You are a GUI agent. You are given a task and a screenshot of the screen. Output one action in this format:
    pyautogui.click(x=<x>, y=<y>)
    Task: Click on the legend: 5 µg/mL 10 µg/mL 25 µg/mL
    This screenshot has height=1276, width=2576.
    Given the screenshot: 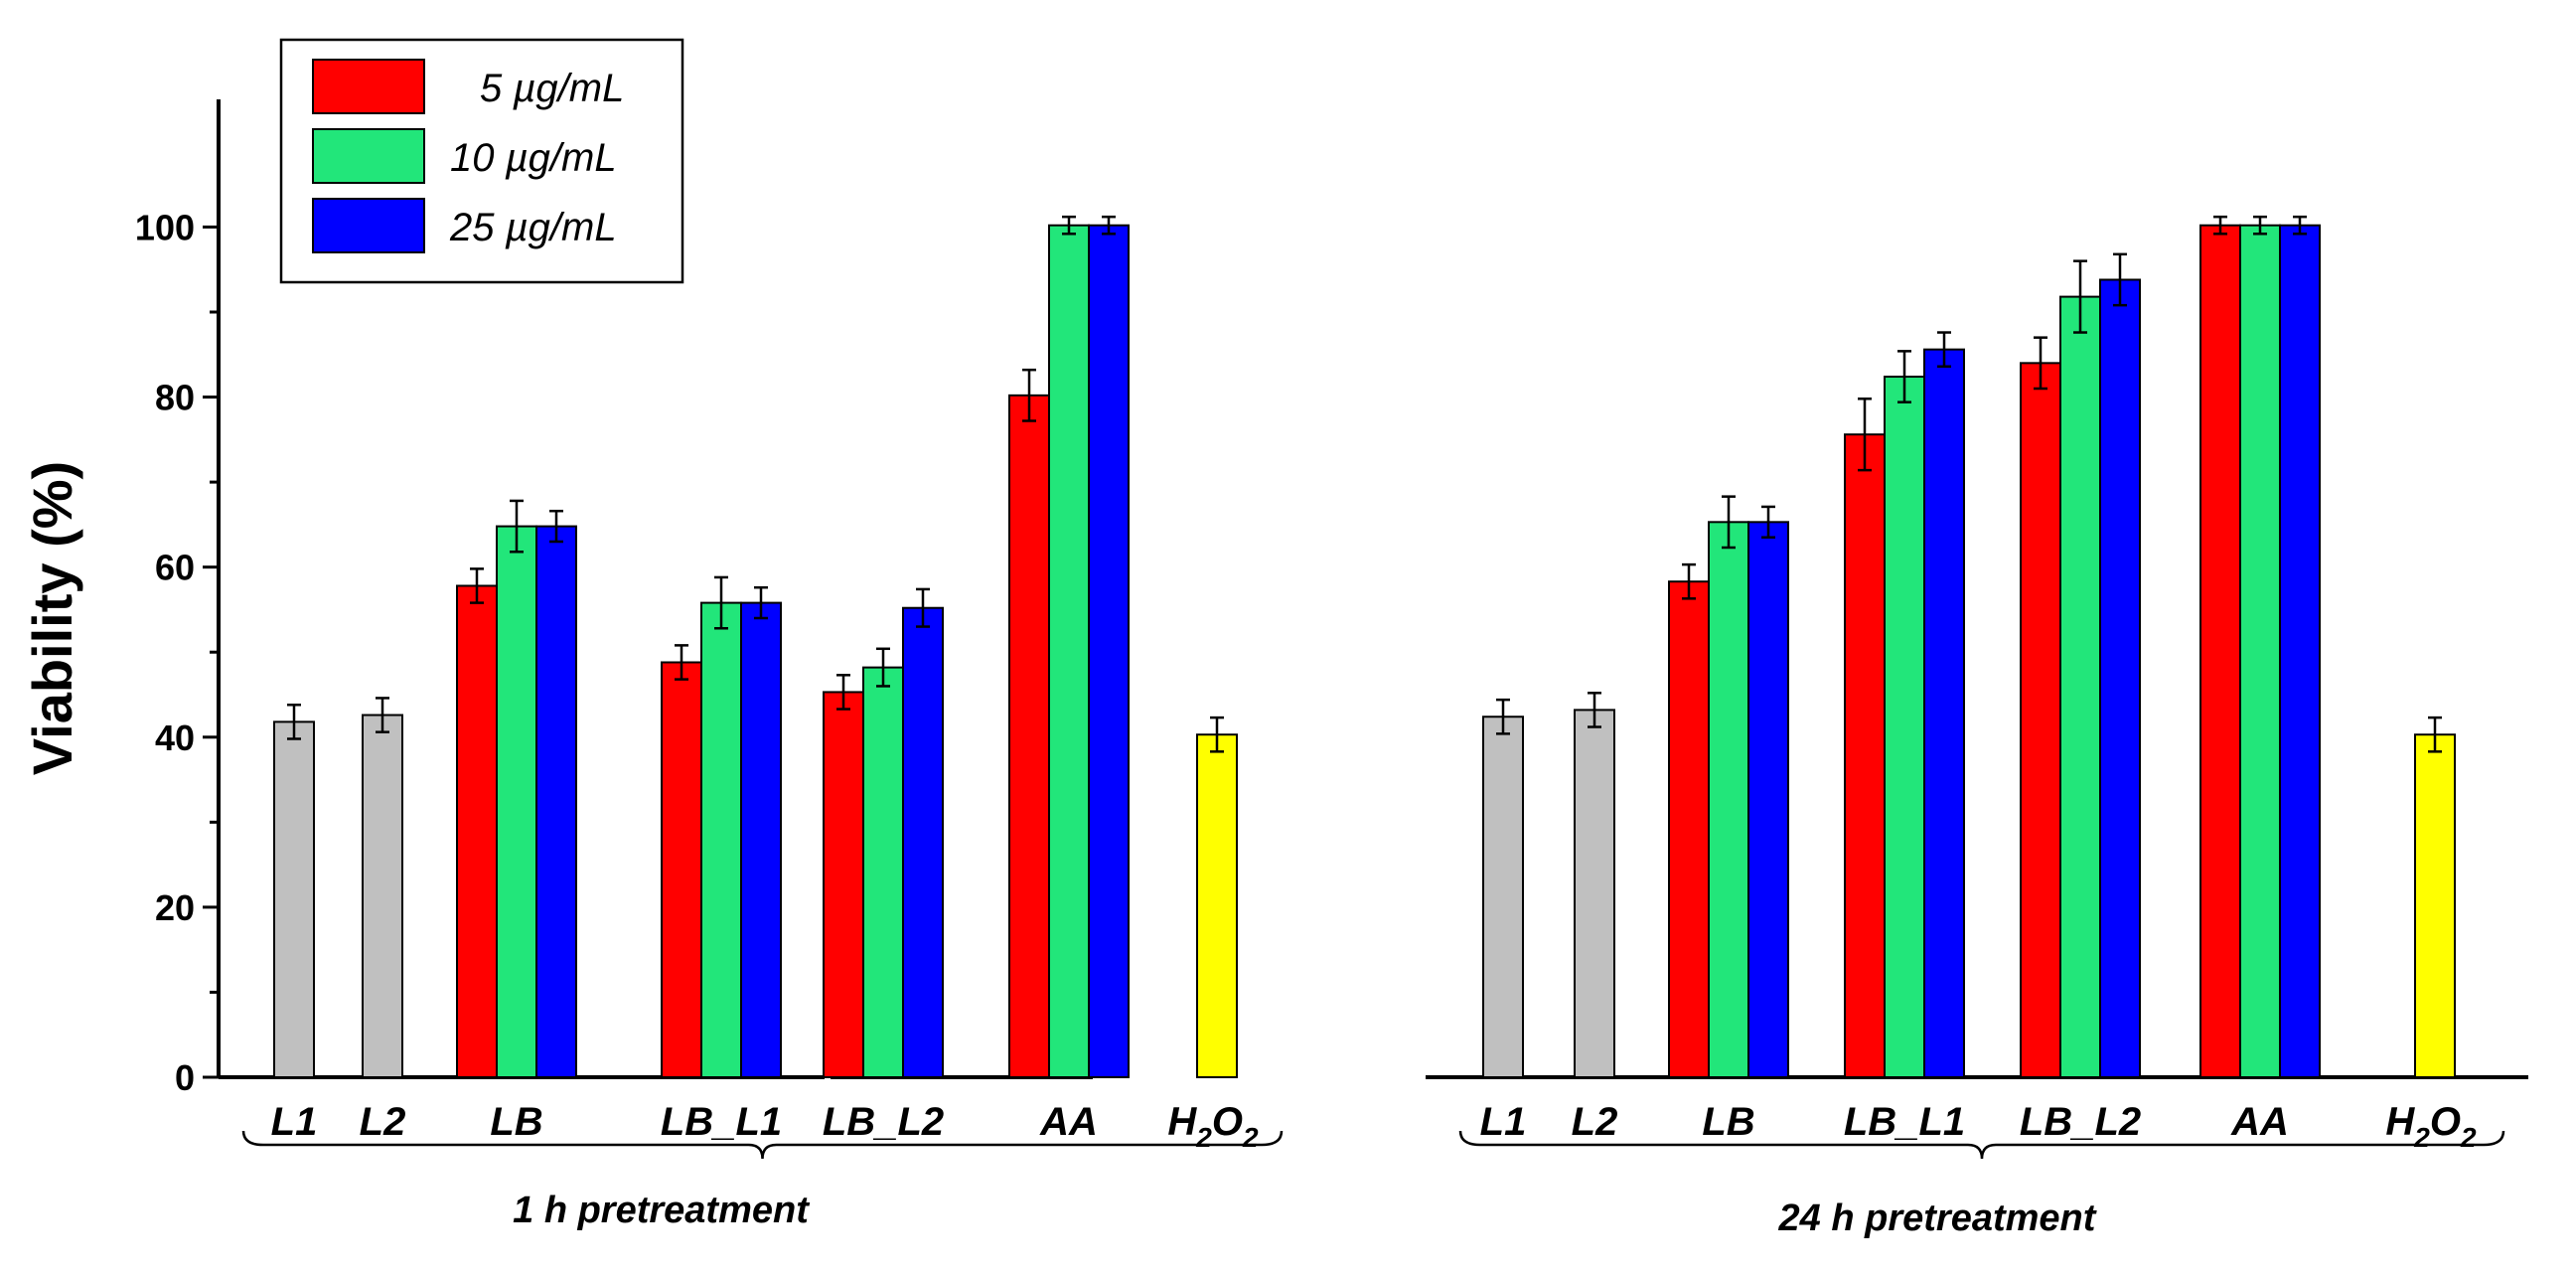 What is the action you would take?
    pyautogui.click(x=481, y=161)
    